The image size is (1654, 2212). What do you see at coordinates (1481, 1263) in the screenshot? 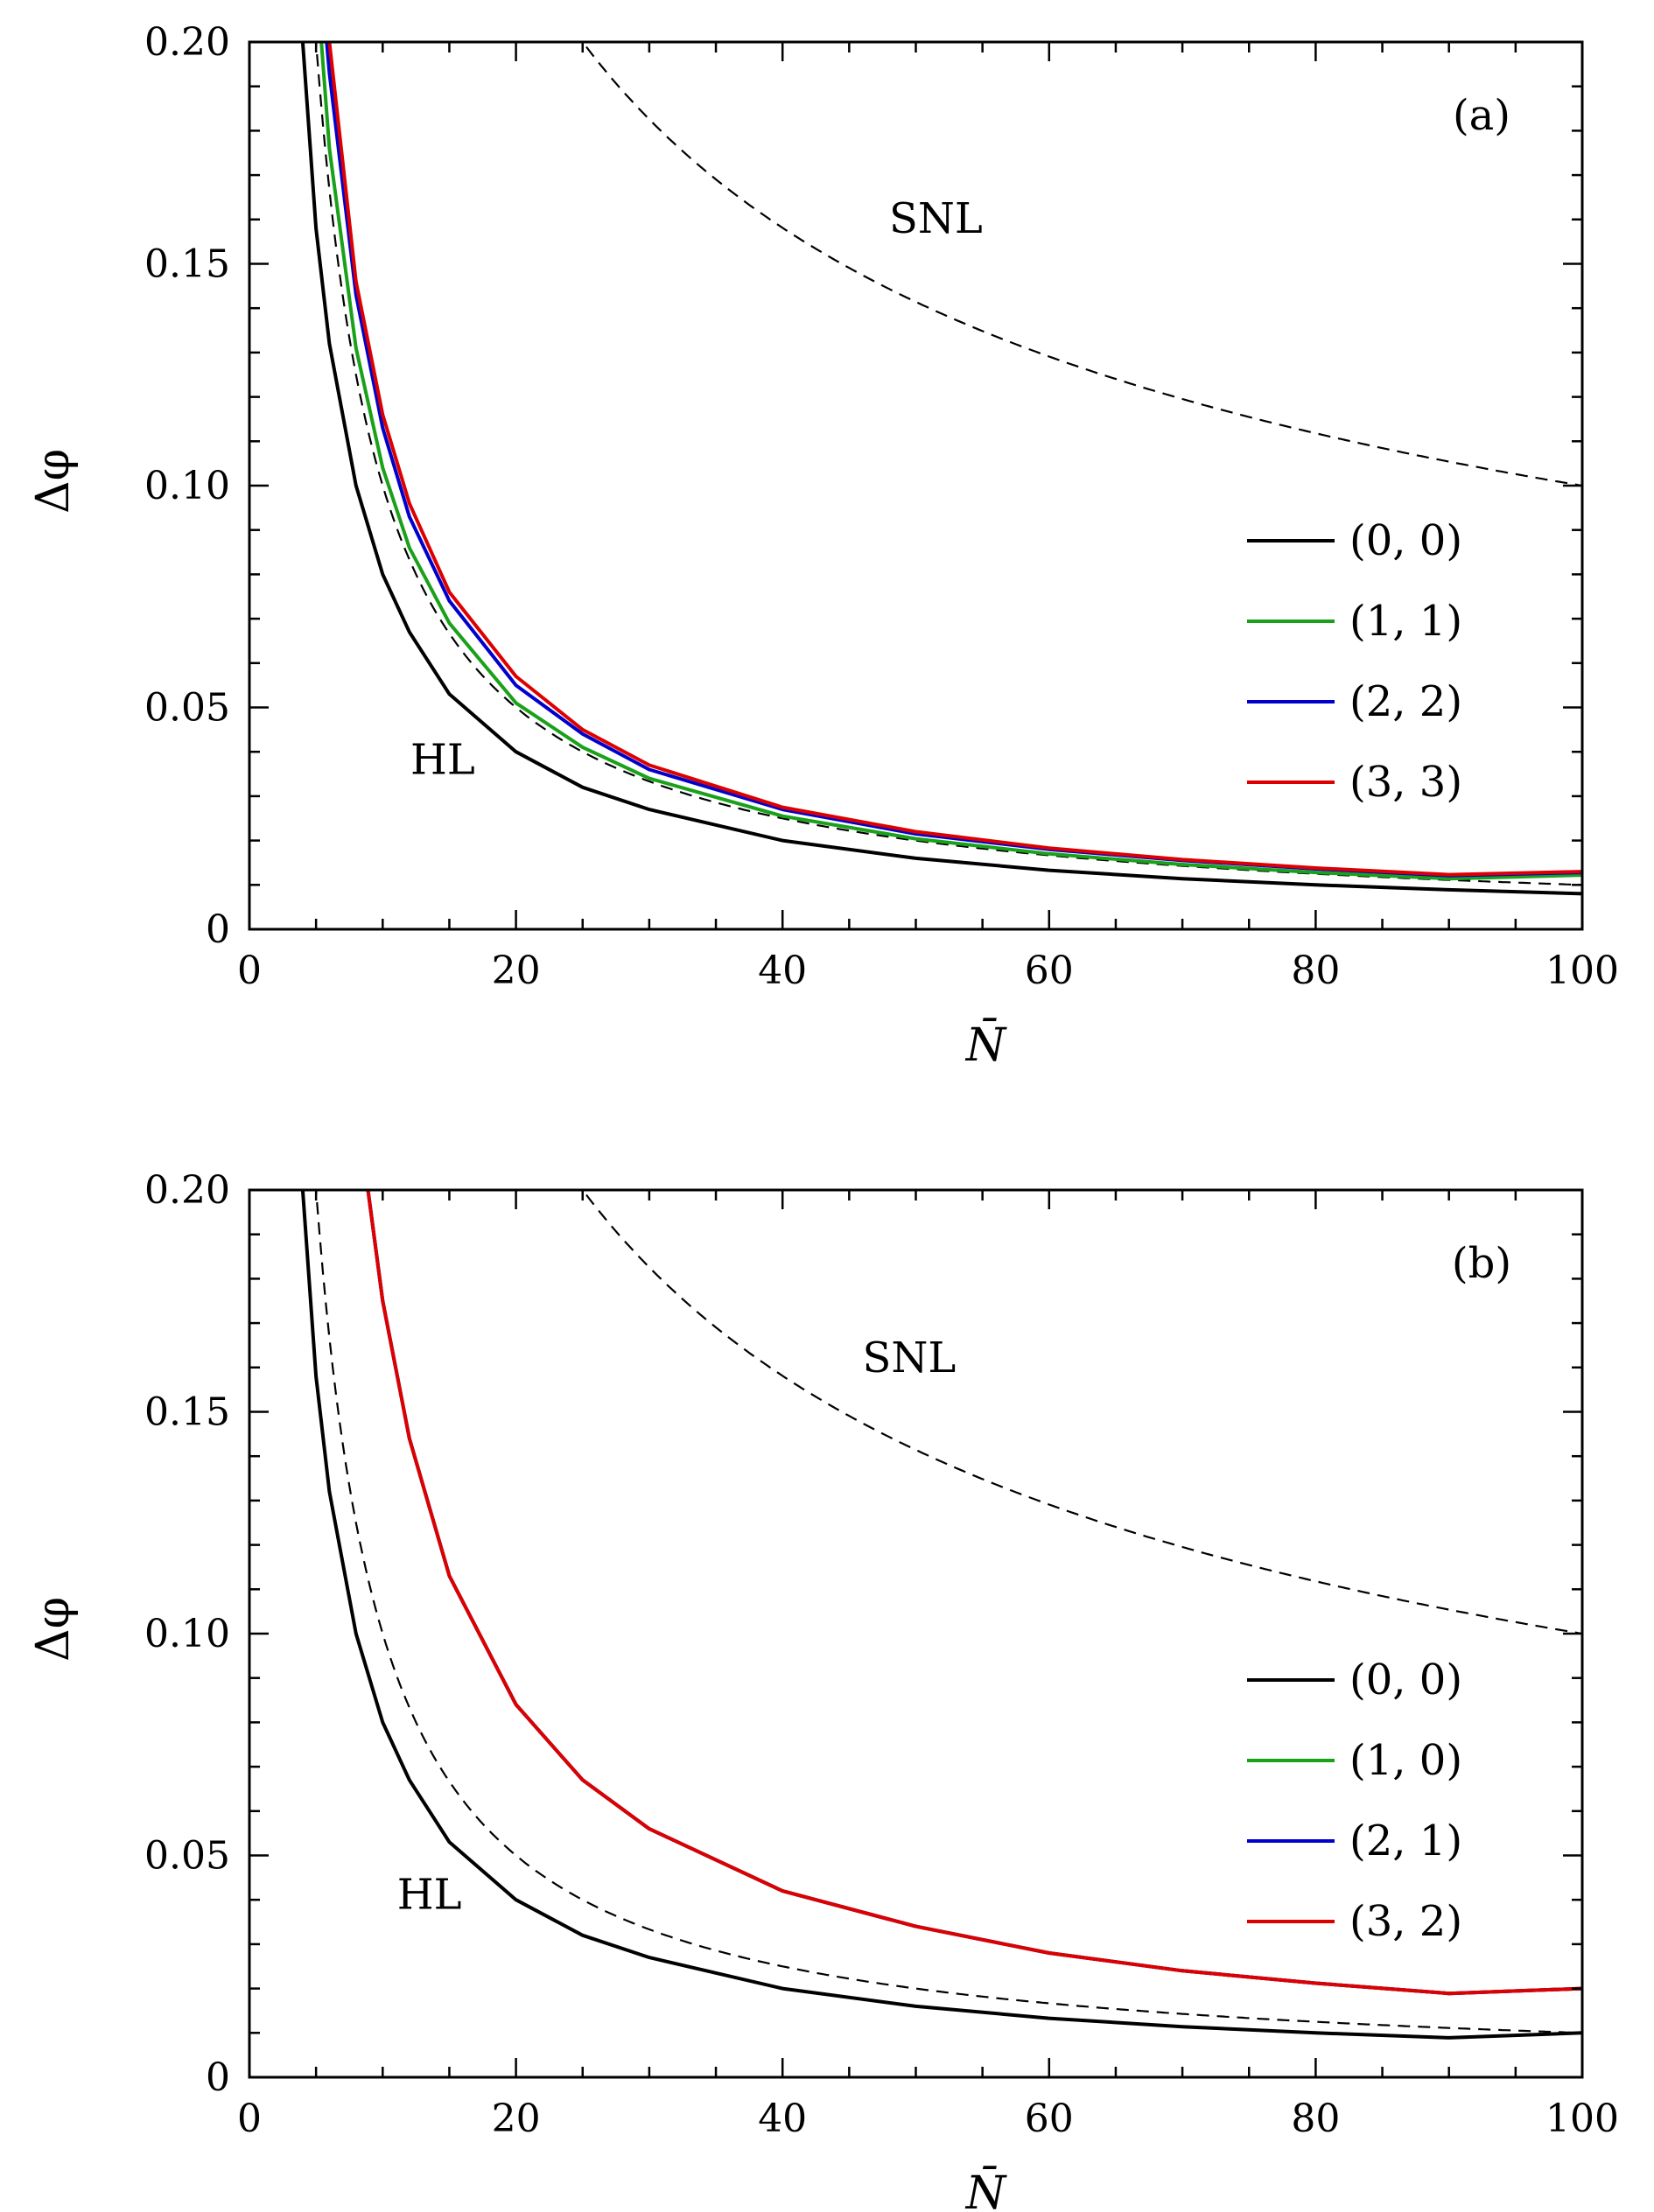
I see `panel-label: (b)` at bounding box center [1481, 1263].